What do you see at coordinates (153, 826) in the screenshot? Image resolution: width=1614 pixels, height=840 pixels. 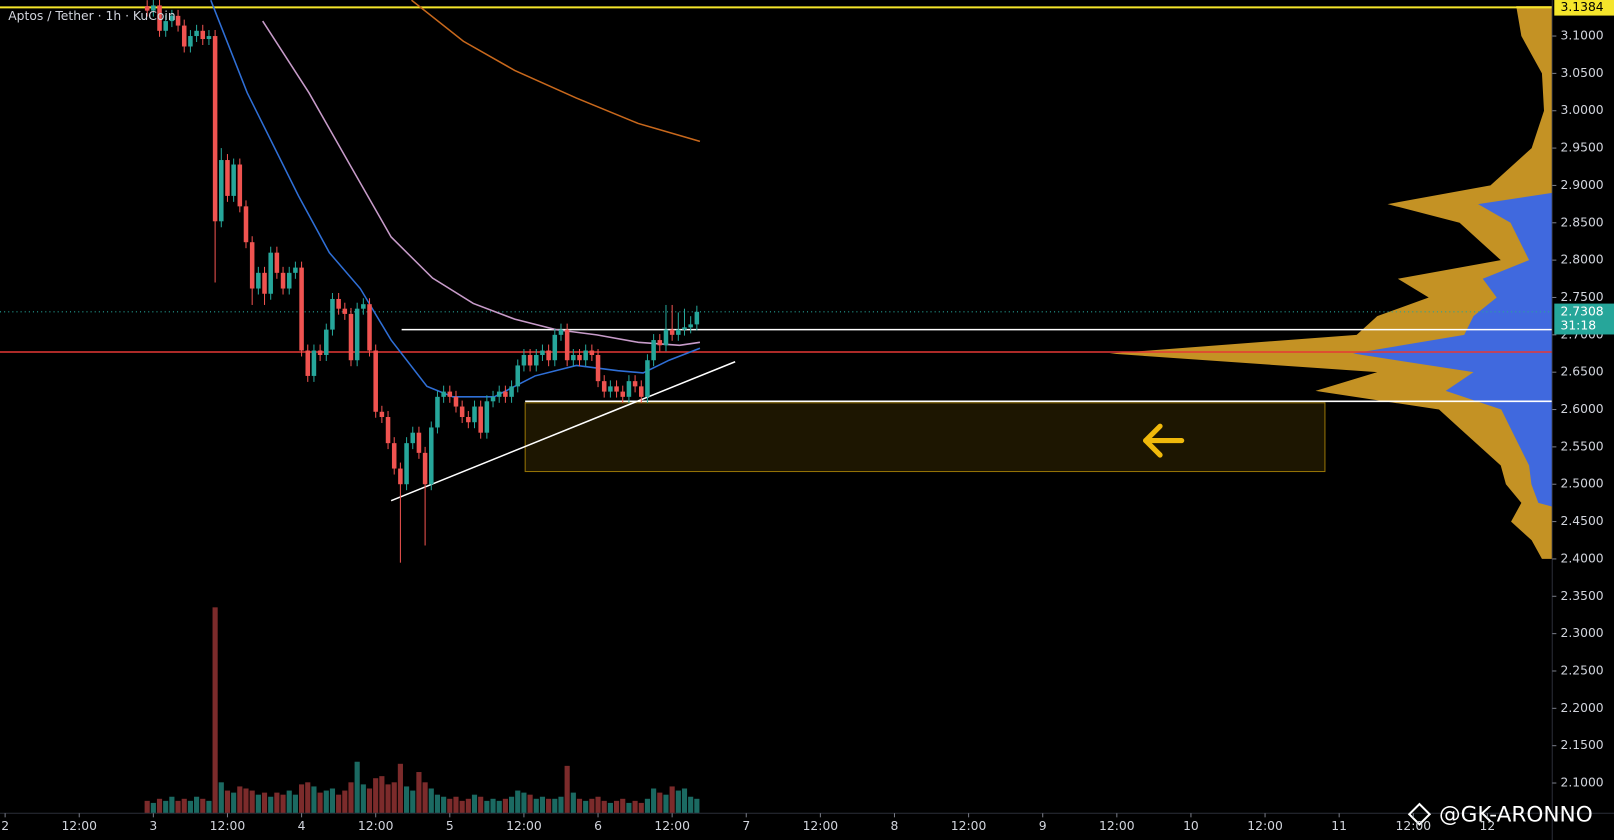 I see `x-tick-label: 3` at bounding box center [153, 826].